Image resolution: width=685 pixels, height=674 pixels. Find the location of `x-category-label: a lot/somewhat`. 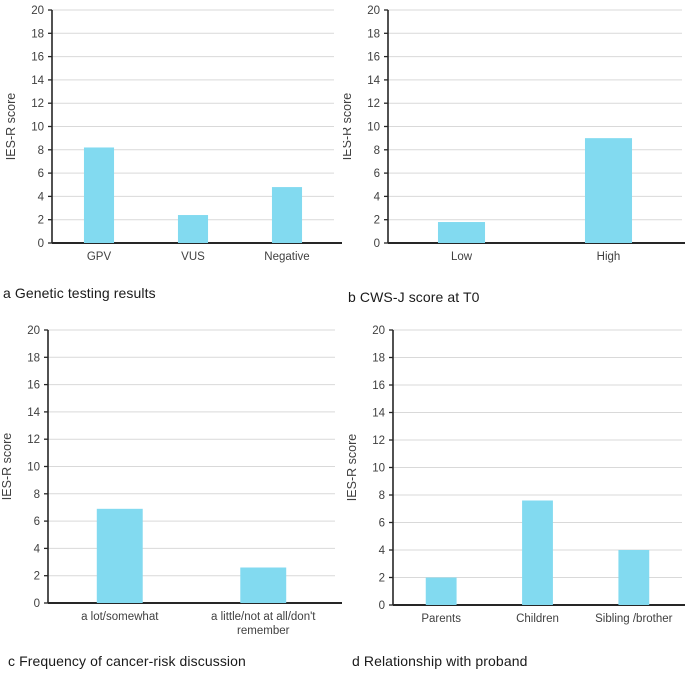

x-category-label: a lot/somewhat is located at coordinates (120, 617).